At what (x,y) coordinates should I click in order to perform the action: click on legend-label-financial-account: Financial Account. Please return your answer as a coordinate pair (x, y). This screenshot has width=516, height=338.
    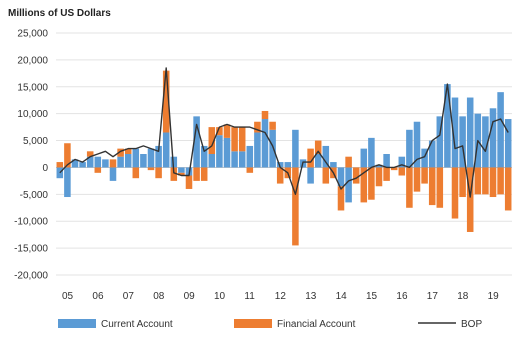
    Looking at the image, I should click on (316, 324).